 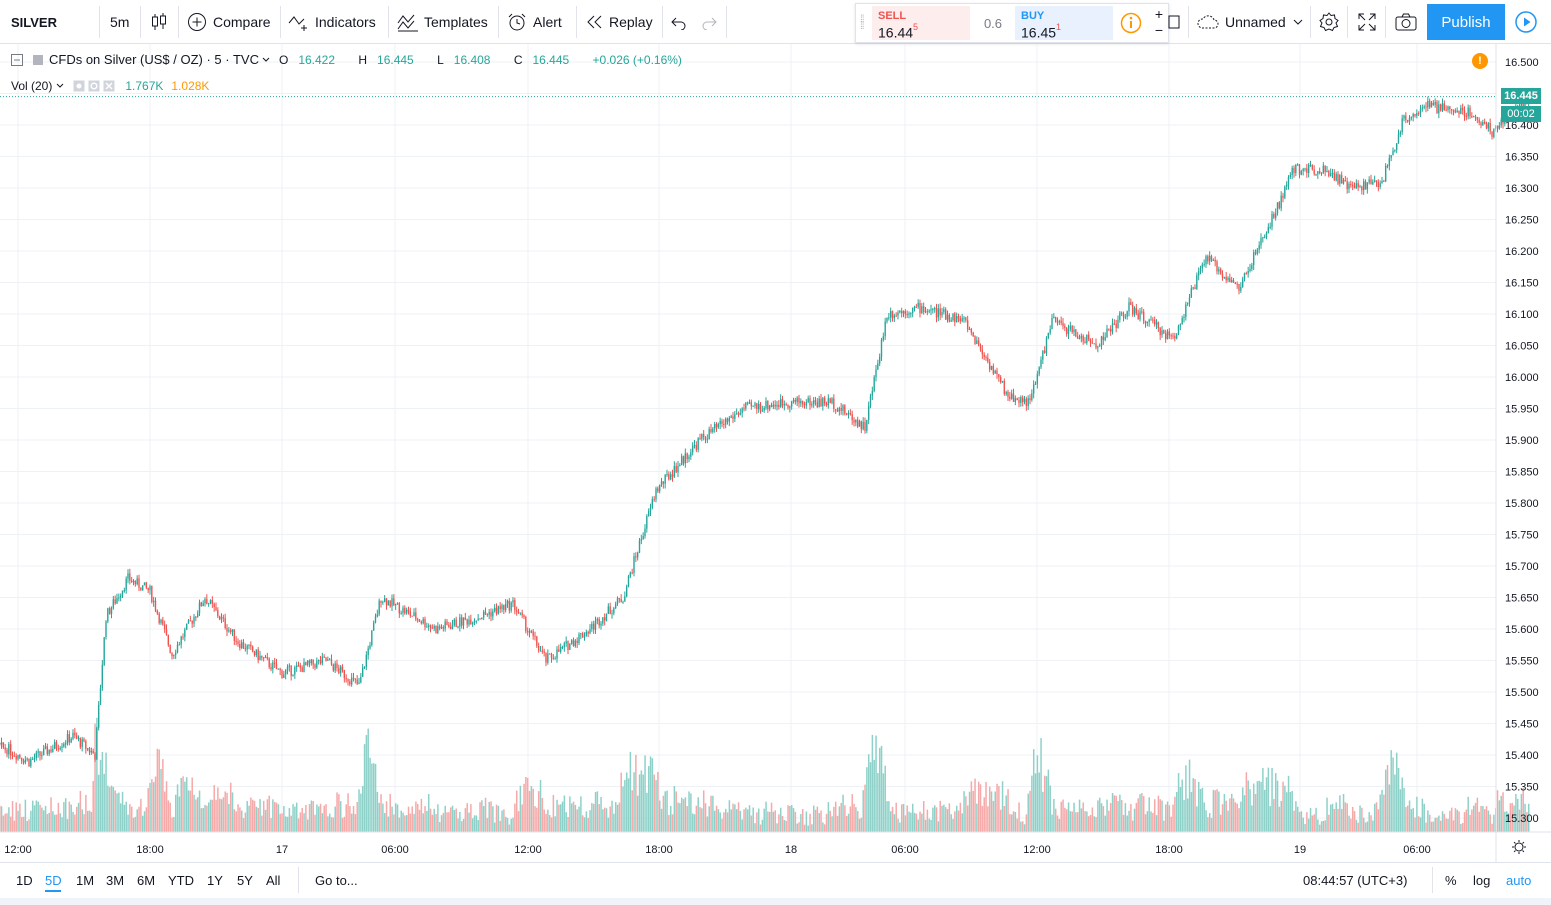 I want to click on undo-icon, so click(x=679, y=22).